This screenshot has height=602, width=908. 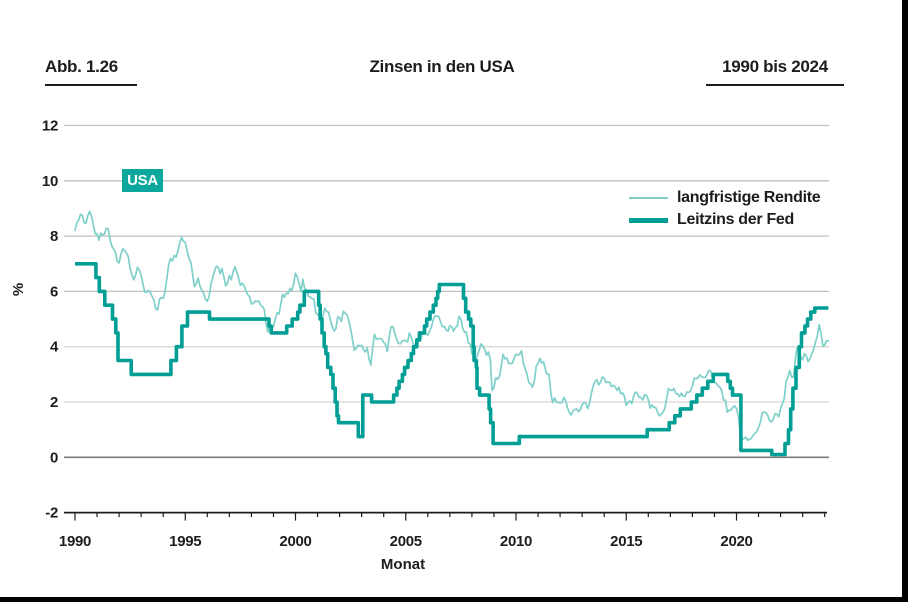 What do you see at coordinates (295, 541) in the screenshot?
I see `x-tick-label-2000: 2000` at bounding box center [295, 541].